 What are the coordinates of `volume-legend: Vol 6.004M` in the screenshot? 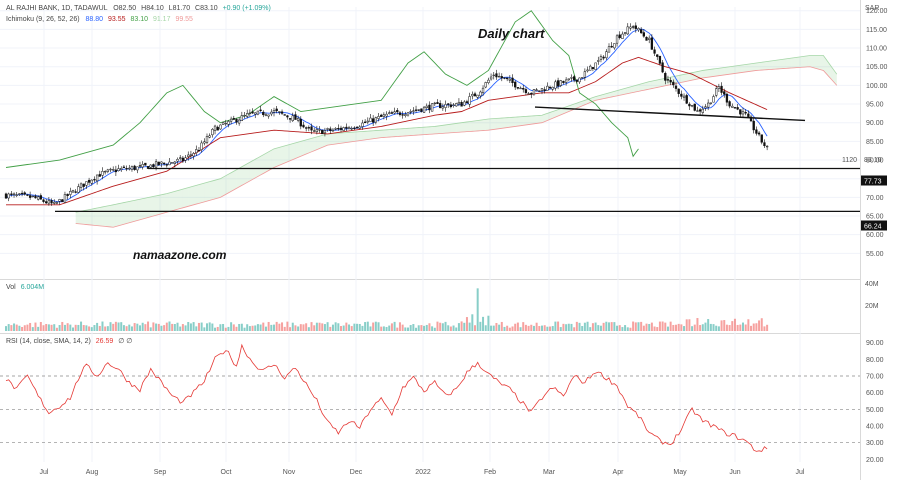 It's located at (25, 287).